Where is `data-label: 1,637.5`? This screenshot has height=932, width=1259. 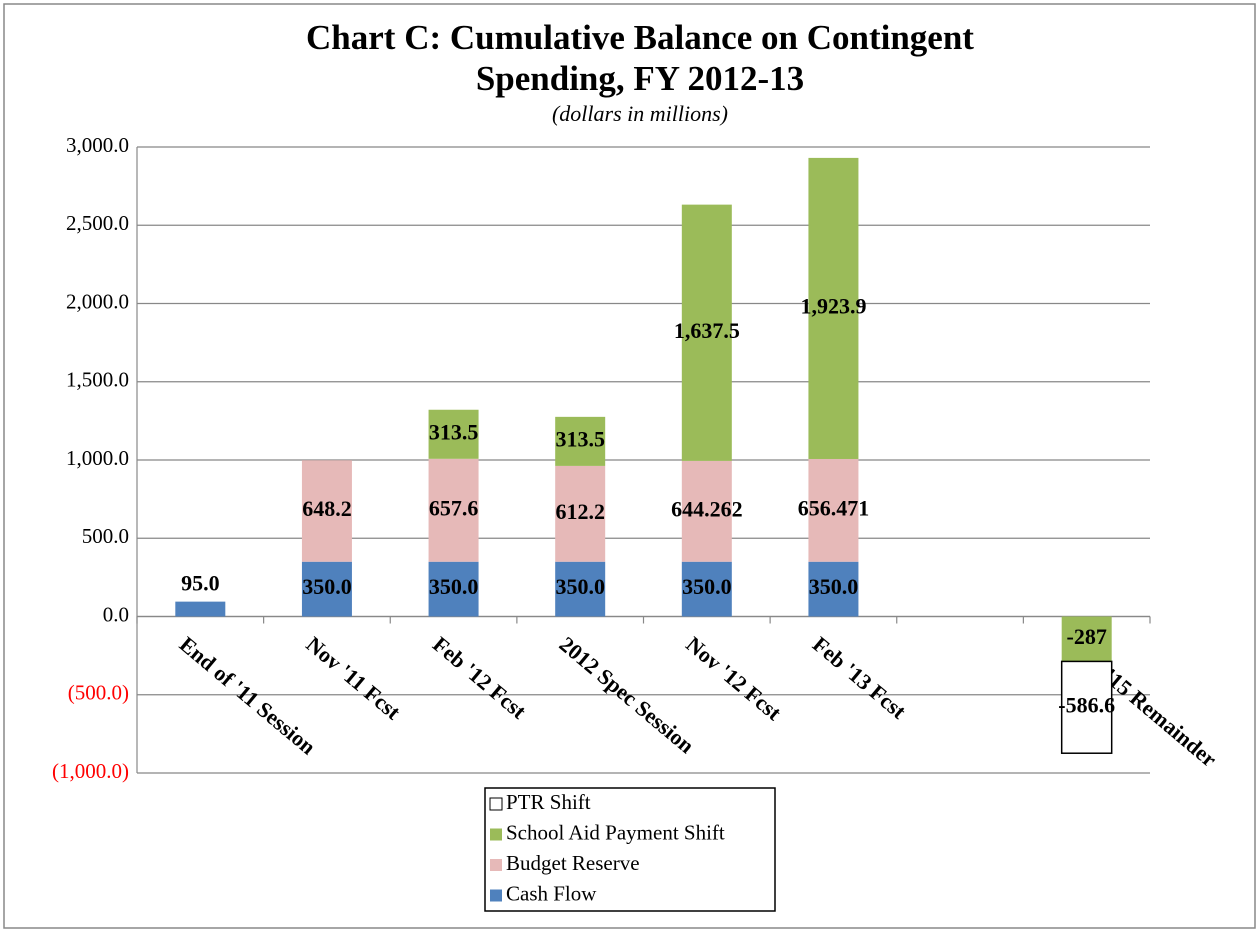 data-label: 1,637.5 is located at coordinates (707, 330).